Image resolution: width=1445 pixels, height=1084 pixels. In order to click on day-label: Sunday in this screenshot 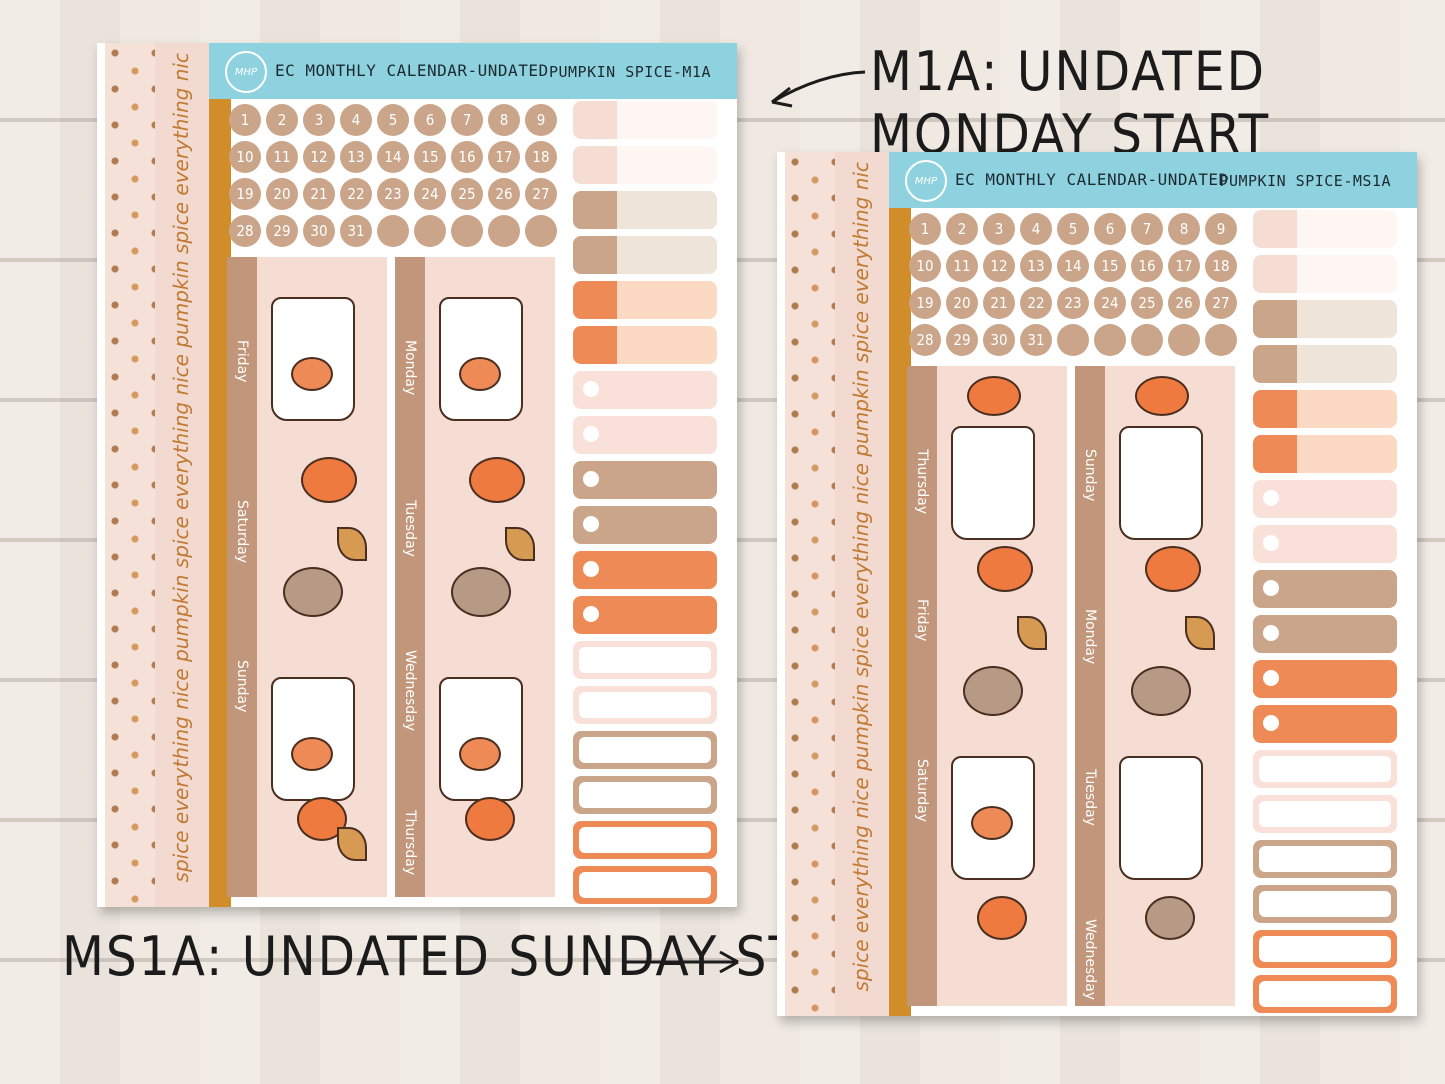, I will do `click(1090, 475)`.